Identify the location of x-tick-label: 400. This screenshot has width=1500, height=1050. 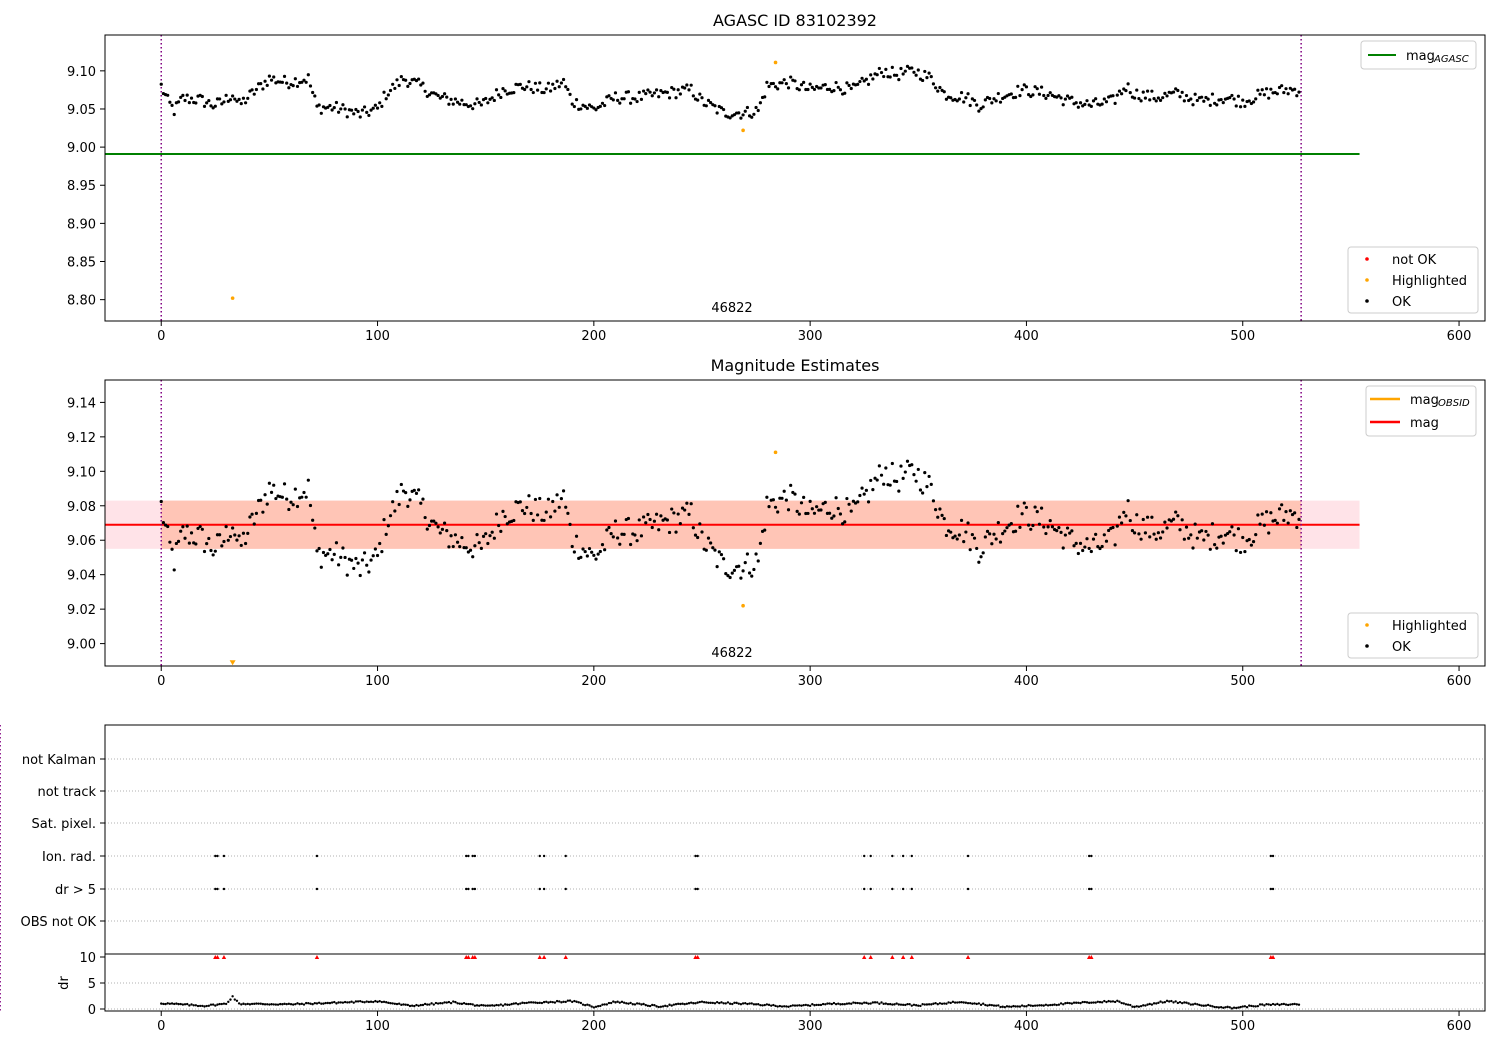
(1026, 681).